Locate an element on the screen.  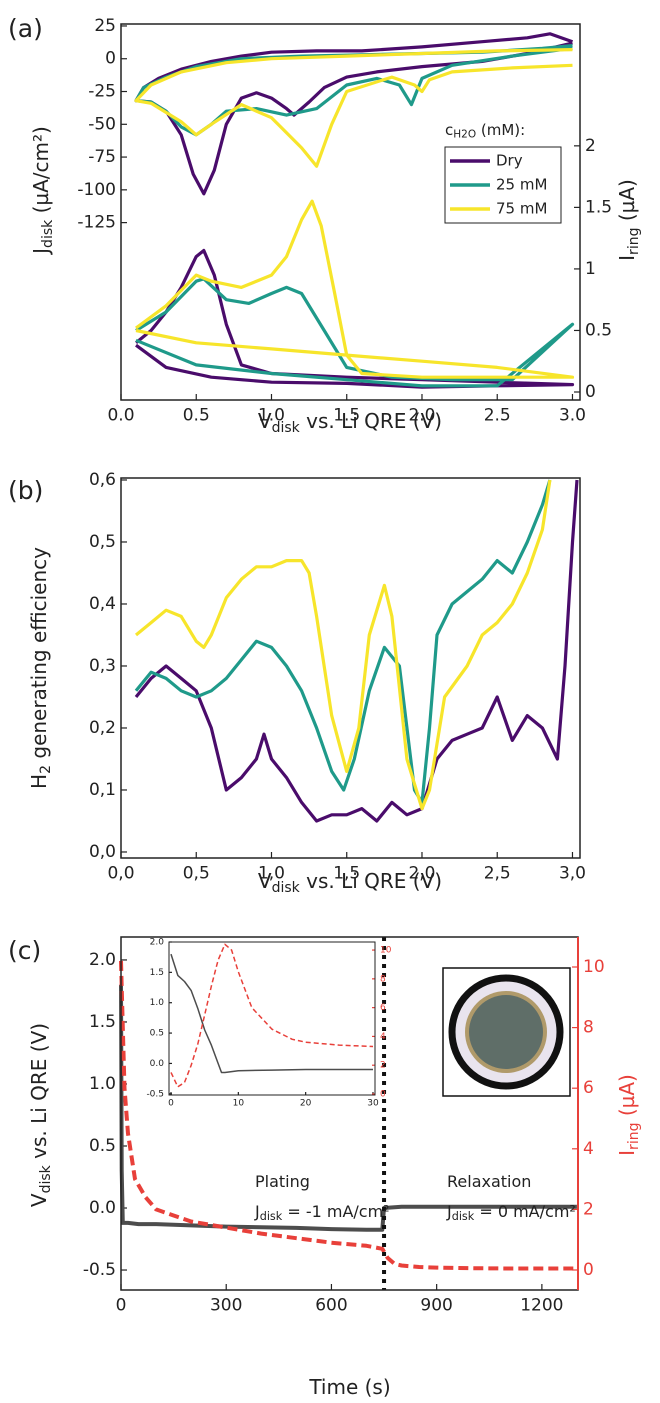
x-tick-label: 2,5 is located at coordinates (497, 873).